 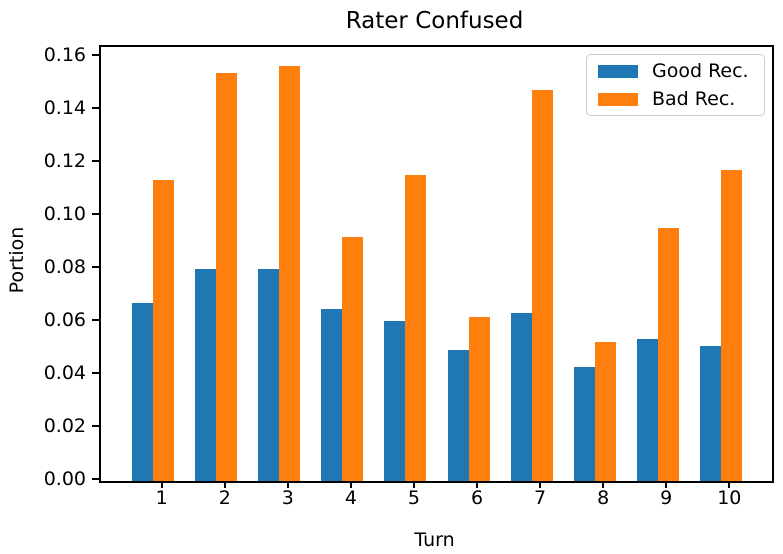 What do you see at coordinates (17, 260) in the screenshot?
I see `y-axis-label: Portion` at bounding box center [17, 260].